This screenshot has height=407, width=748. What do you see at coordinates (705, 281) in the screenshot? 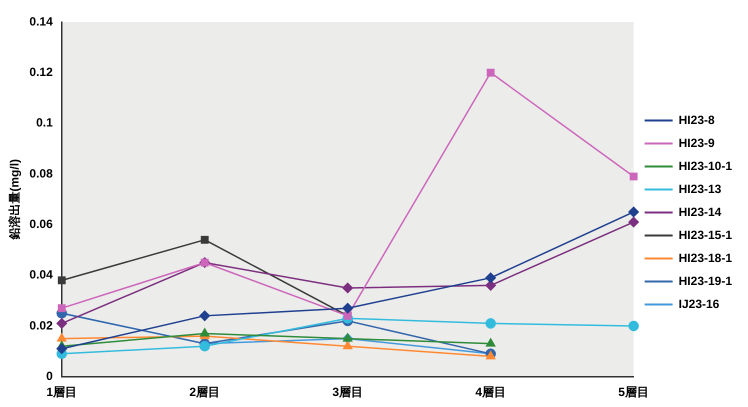
I see `legend-label: HI23-19-1` at bounding box center [705, 281].